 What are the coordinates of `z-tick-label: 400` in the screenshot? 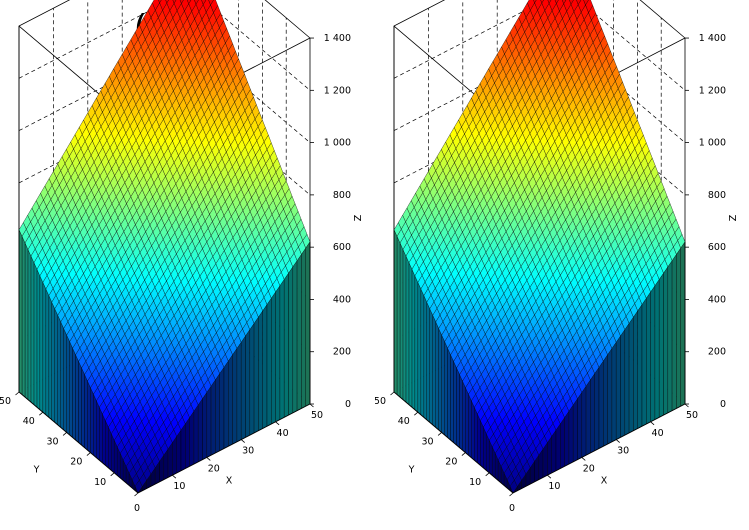 It's located at (342, 299).